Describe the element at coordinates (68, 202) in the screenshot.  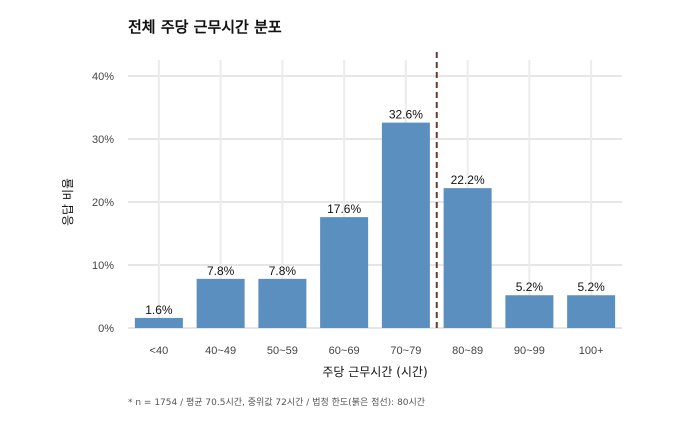
I see `y-axis-label: 응답 비율` at that location.